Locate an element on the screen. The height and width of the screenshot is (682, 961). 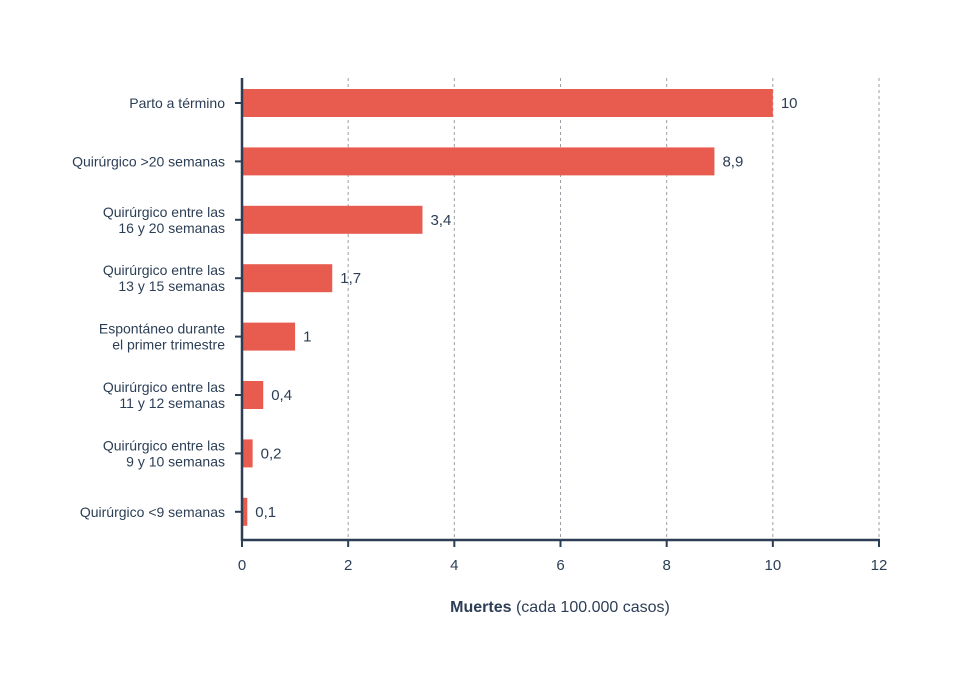
value-label: 1,7 is located at coordinates (350, 278).